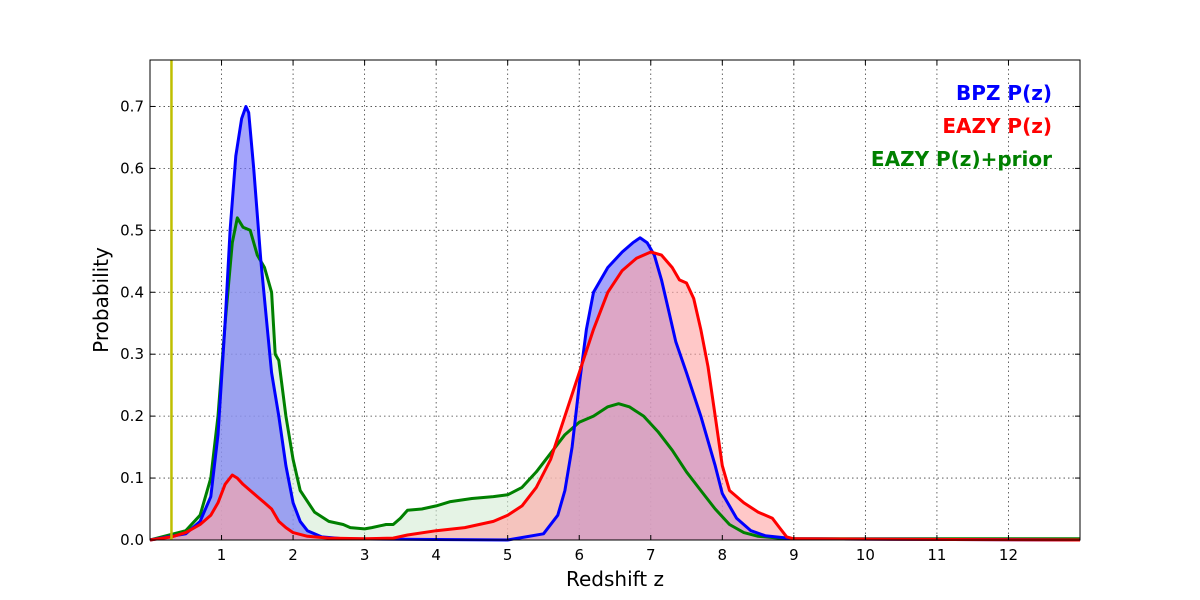 Image resolution: width=1200 pixels, height=600 pixels. Describe the element at coordinates (615, 579) in the screenshot. I see `x-axis-label: Redshift z` at that location.